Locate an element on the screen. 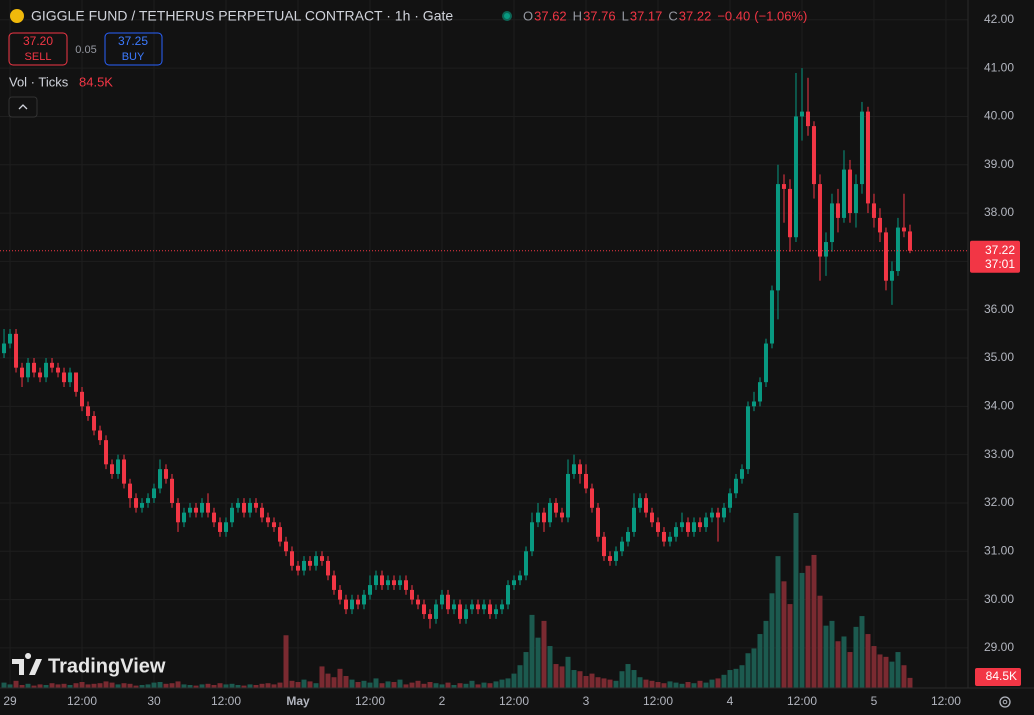 This screenshot has height=715, width=1034. countdown: 37:01 is located at coordinates (1000, 264).